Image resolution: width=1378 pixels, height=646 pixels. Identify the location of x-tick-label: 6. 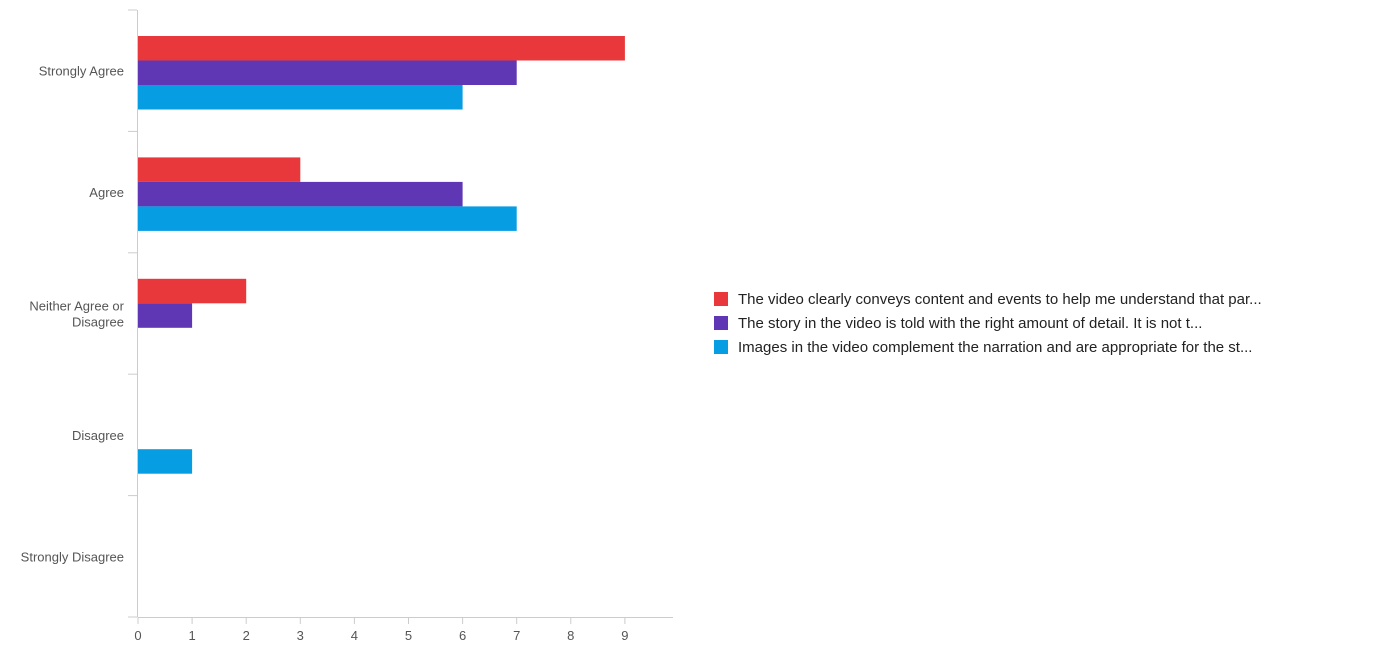
(462, 635).